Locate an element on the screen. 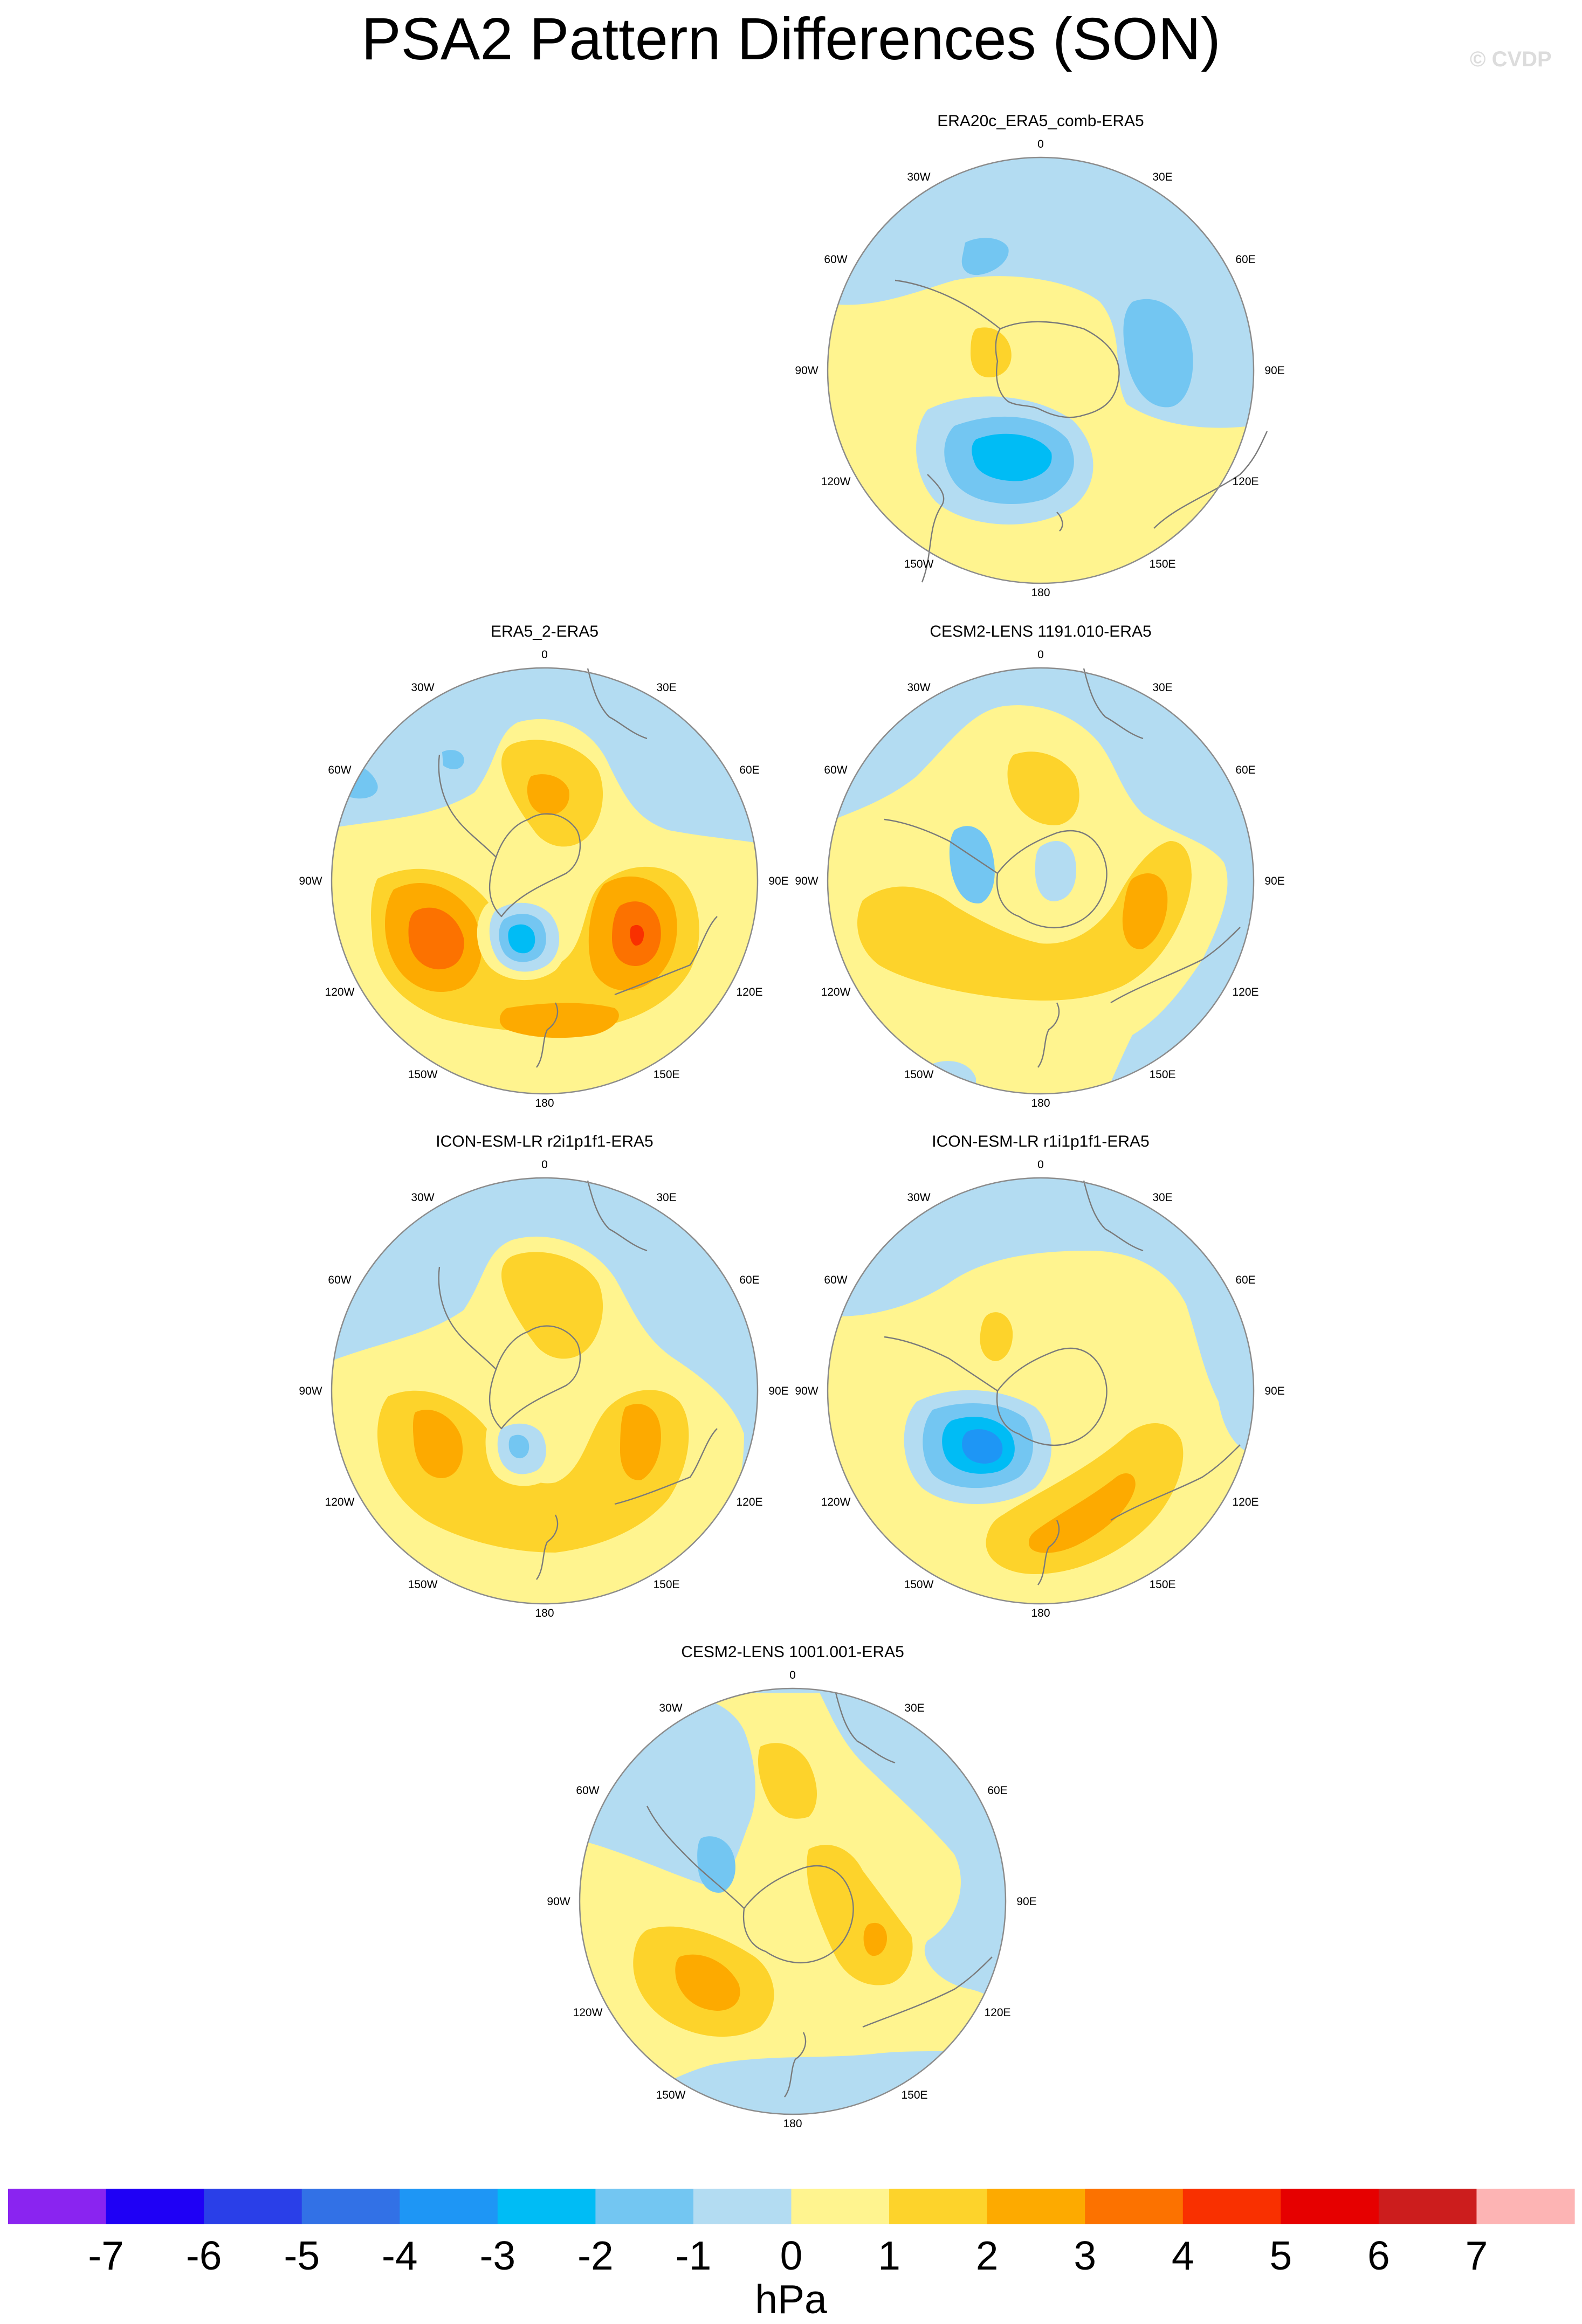 Image resolution: width=1582 pixels, height=2324 pixels. colorbar-tick-label: 2 is located at coordinates (987, 2255).